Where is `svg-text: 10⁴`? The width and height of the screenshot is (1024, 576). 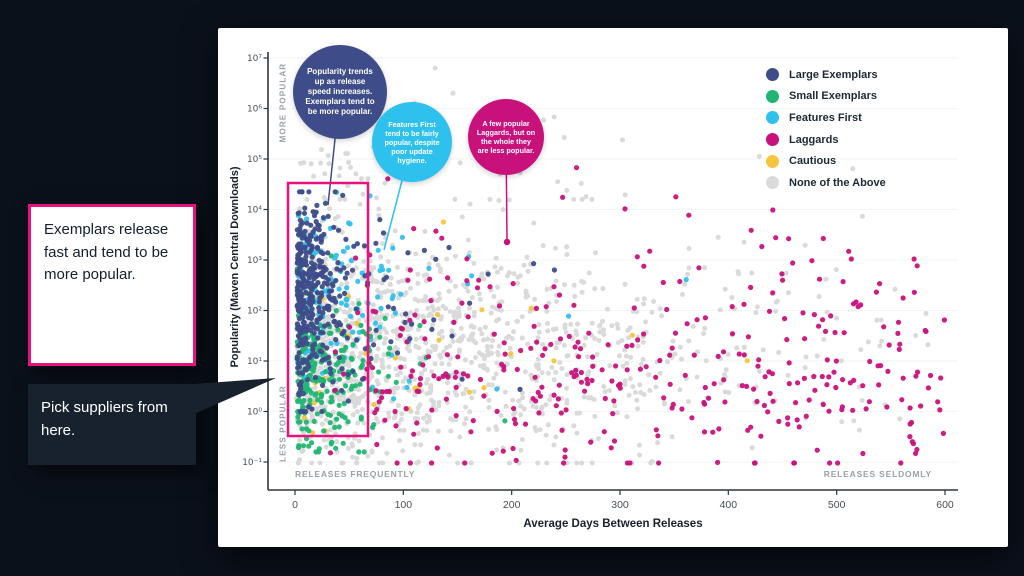
svg-text: 10⁴ is located at coordinates (254, 211).